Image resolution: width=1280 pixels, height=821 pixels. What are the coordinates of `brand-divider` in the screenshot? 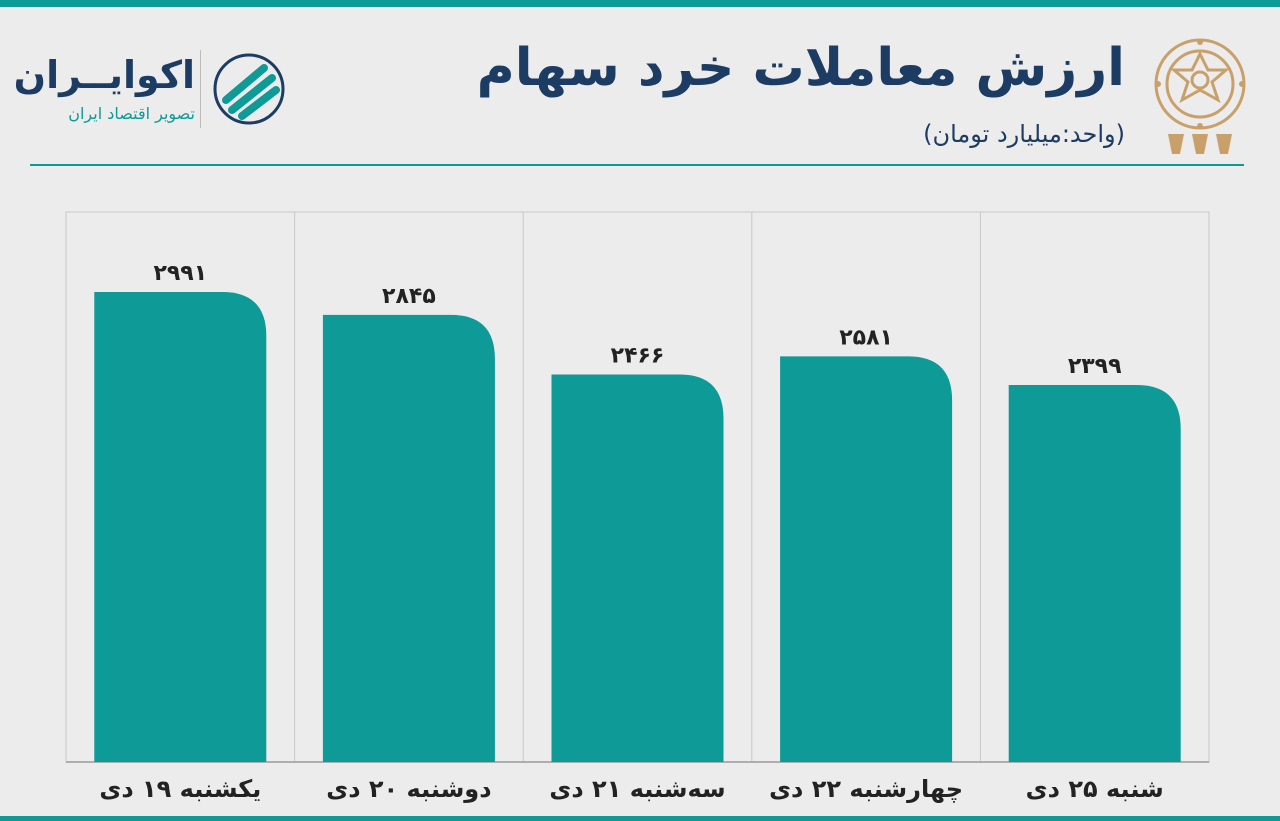 It's located at (200, 89).